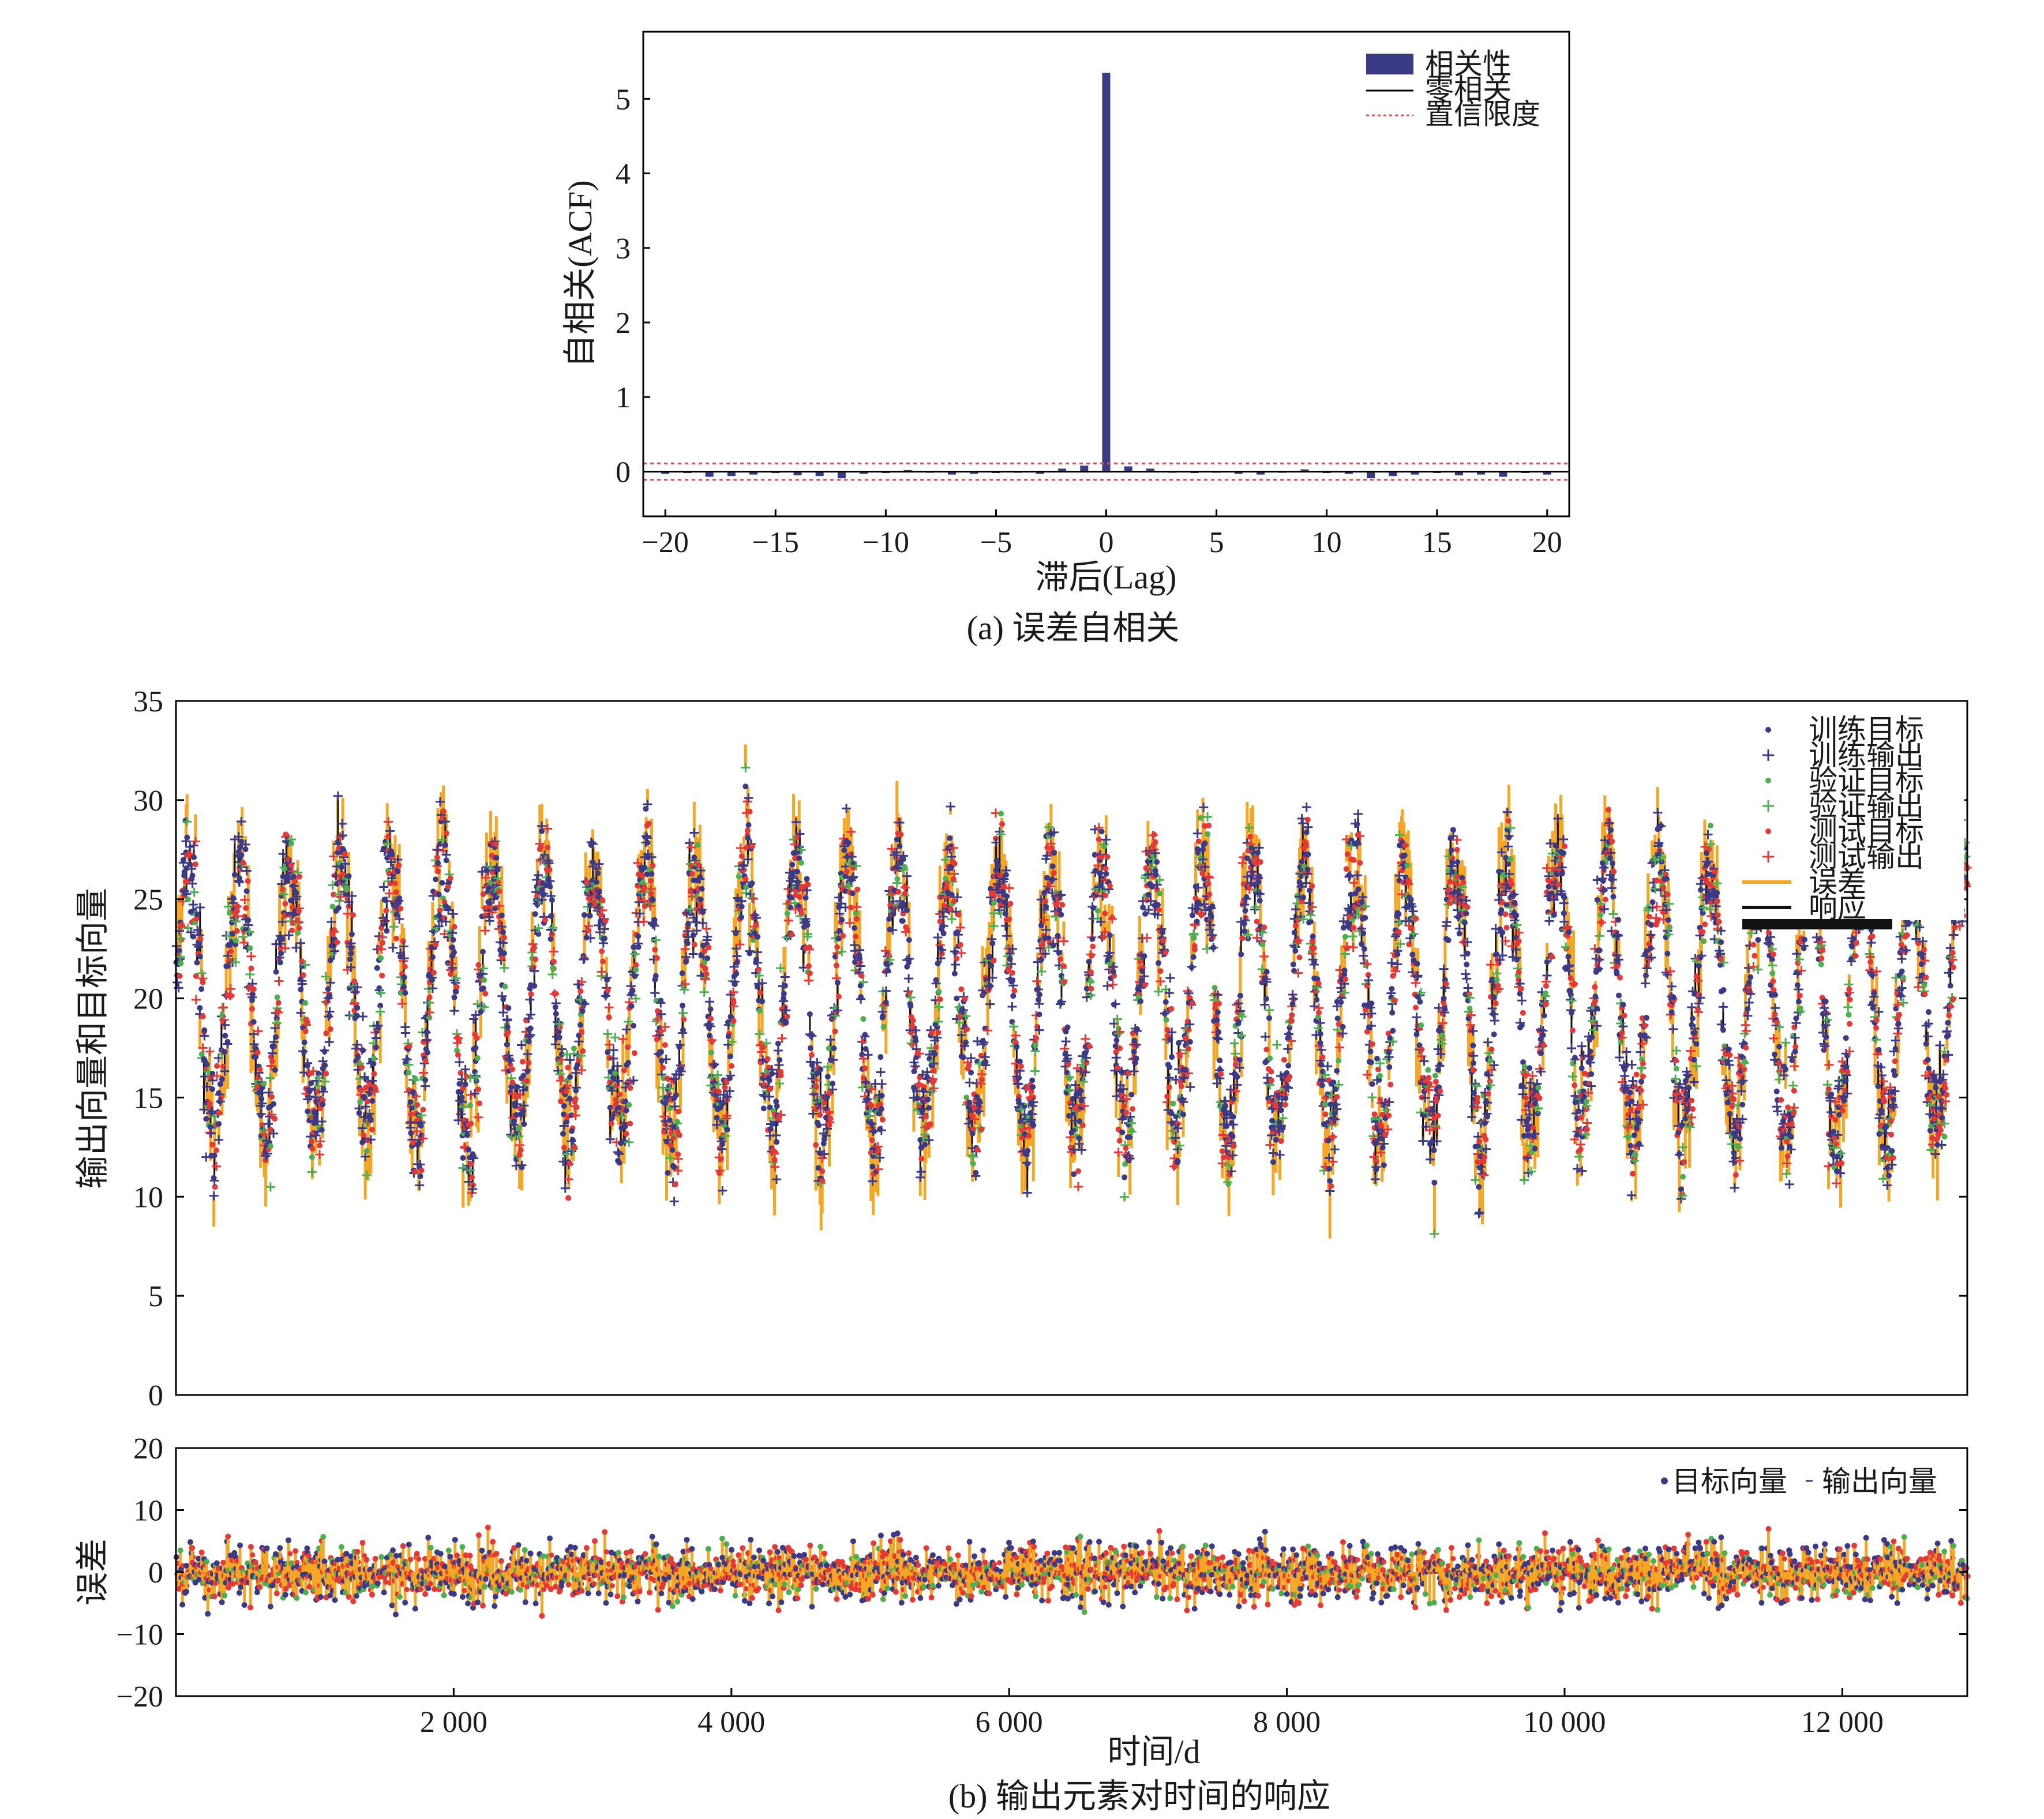 The height and width of the screenshot is (1819, 2044). What do you see at coordinates (776, 542) in the screenshot?
I see `acf-xtick-label: −15` at bounding box center [776, 542].